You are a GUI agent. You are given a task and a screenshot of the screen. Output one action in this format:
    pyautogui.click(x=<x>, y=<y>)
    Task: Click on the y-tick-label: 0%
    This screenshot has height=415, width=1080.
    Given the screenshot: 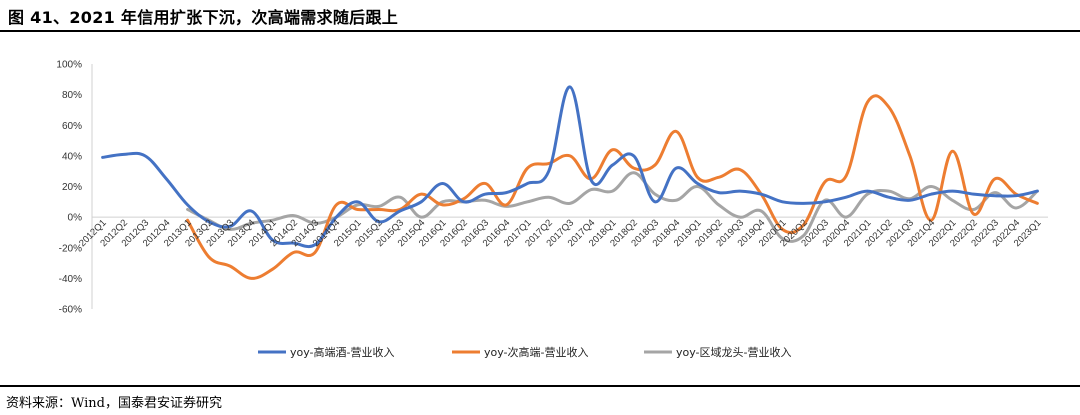 What is the action you would take?
    pyautogui.click(x=75, y=218)
    